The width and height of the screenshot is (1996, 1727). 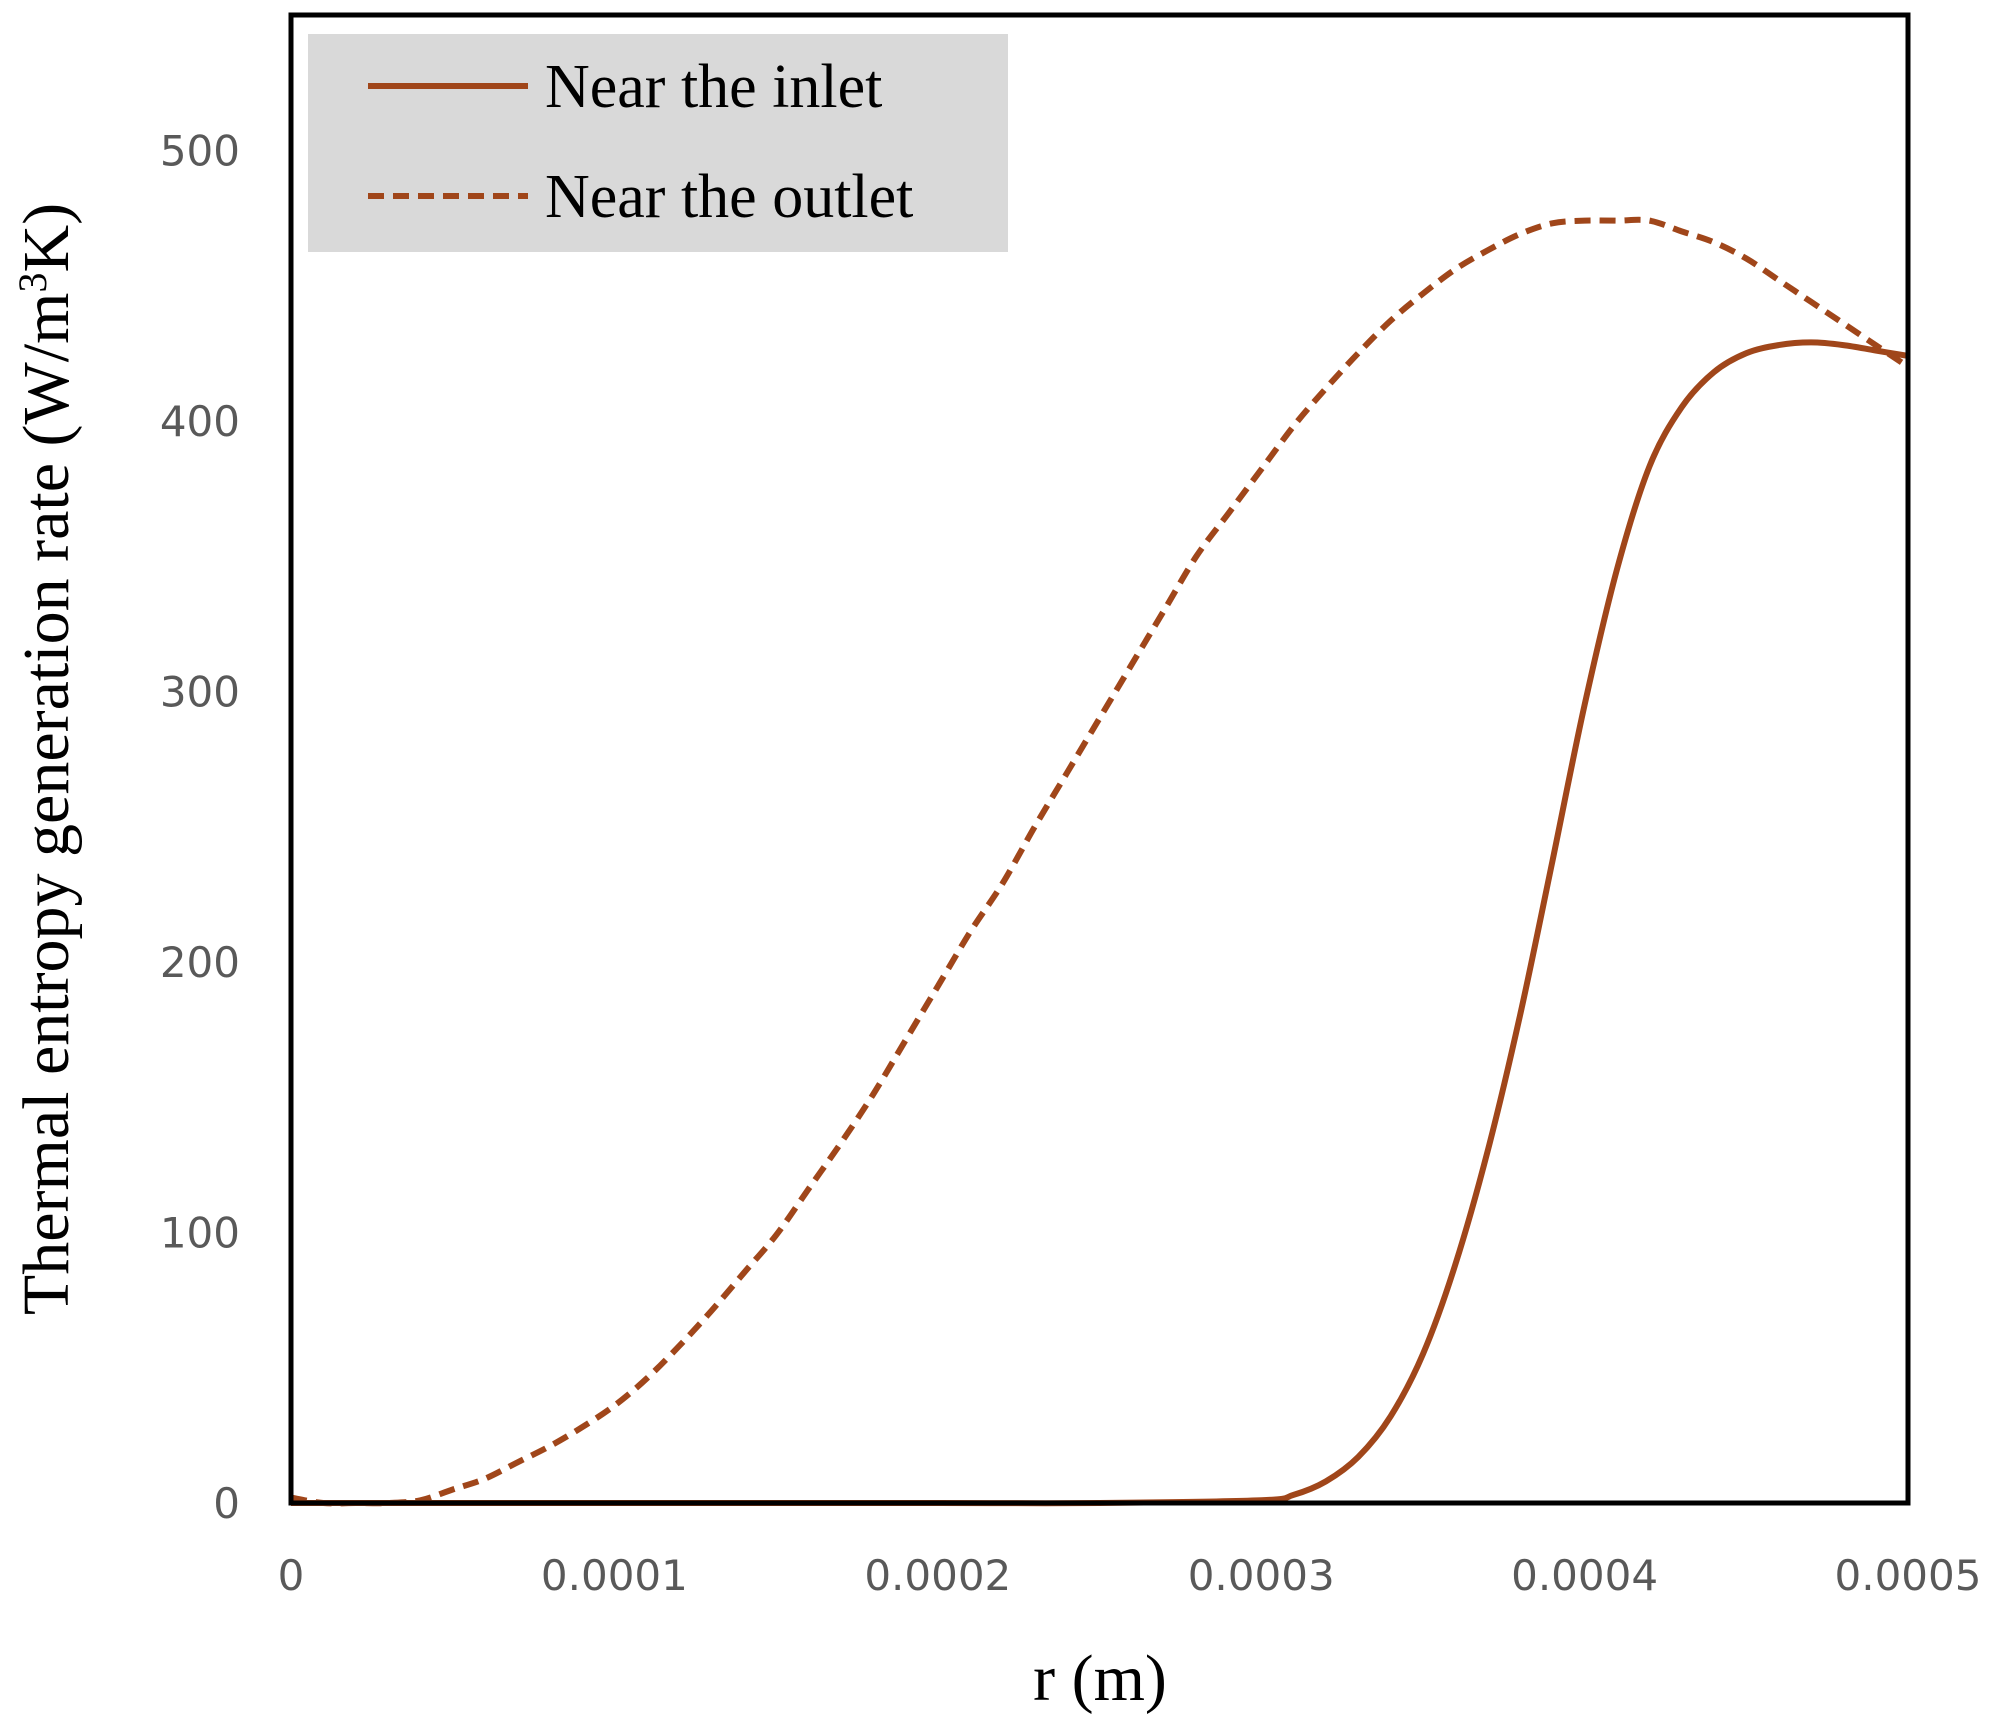 I want to click on y-axis-title-main: Thermal entropy generation rate (W/m, so click(x=46, y=804).